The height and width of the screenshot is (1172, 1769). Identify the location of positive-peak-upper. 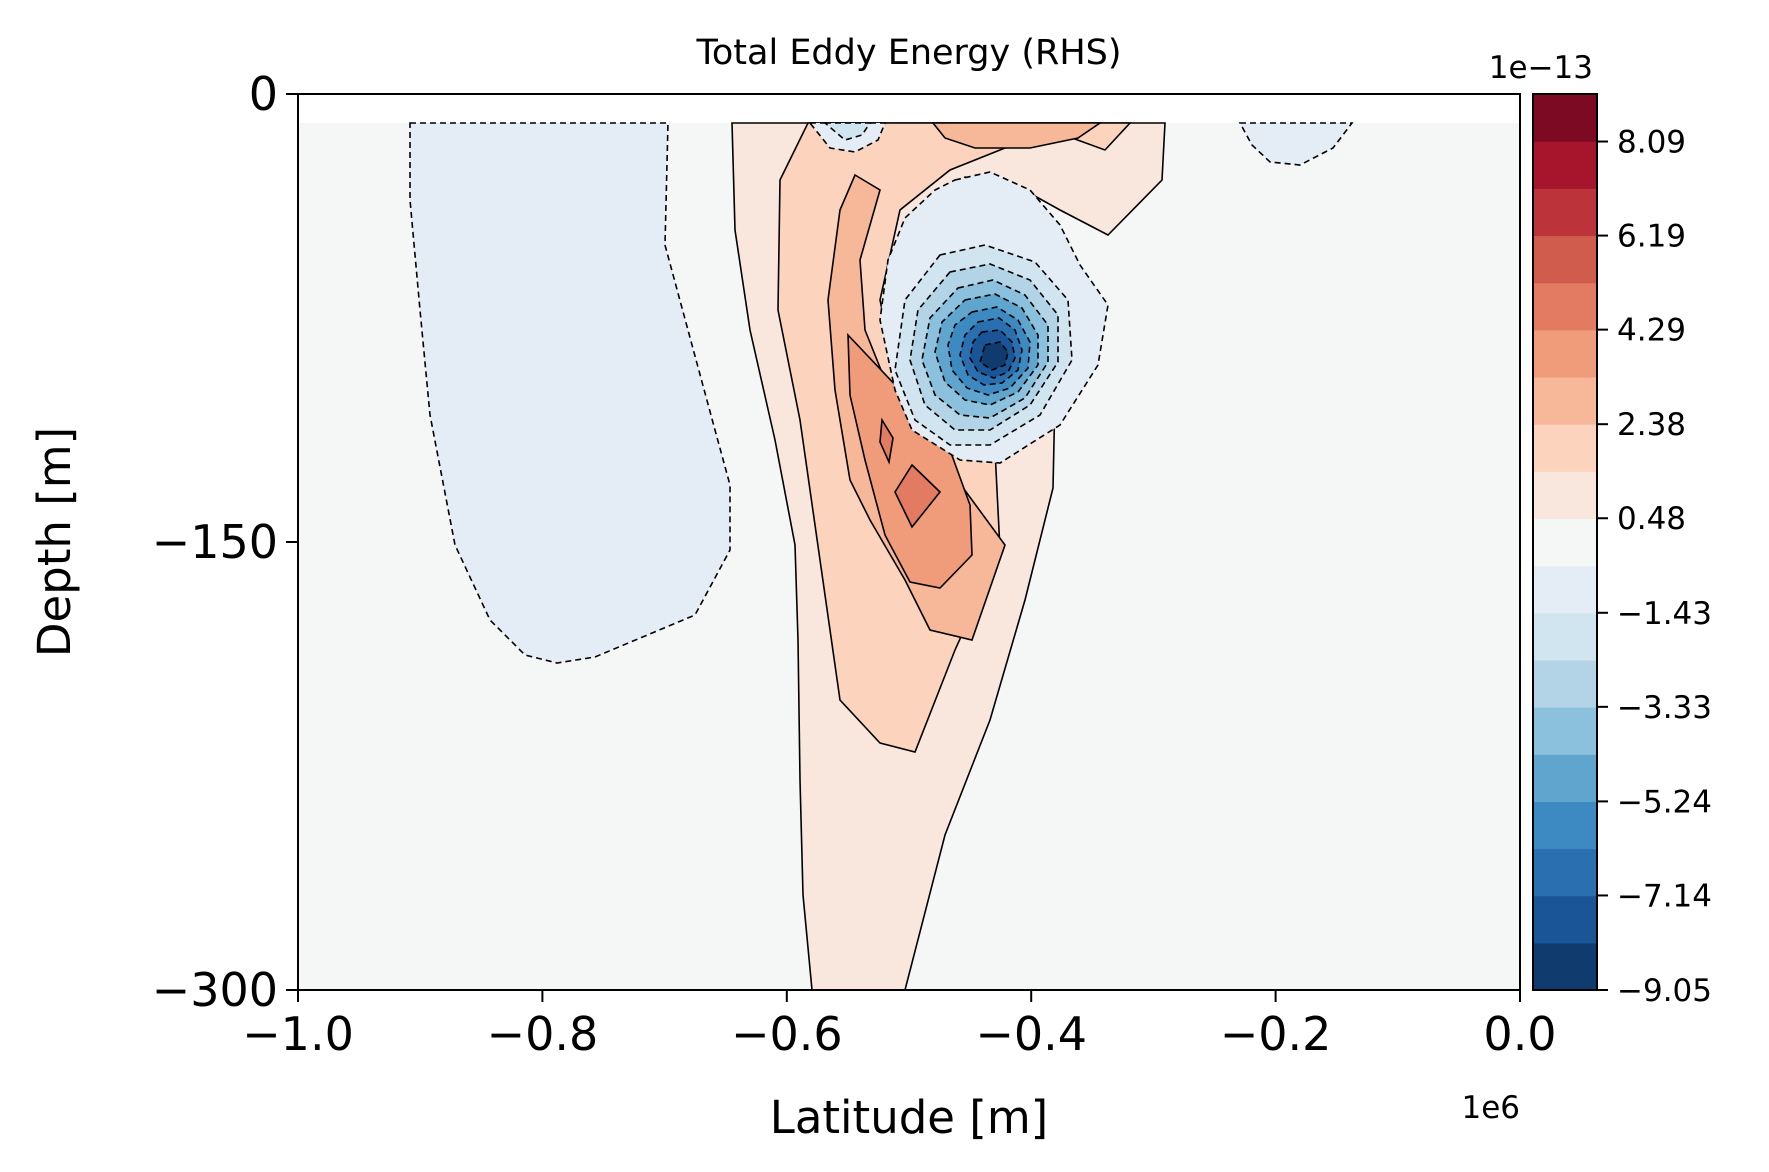
(886, 441).